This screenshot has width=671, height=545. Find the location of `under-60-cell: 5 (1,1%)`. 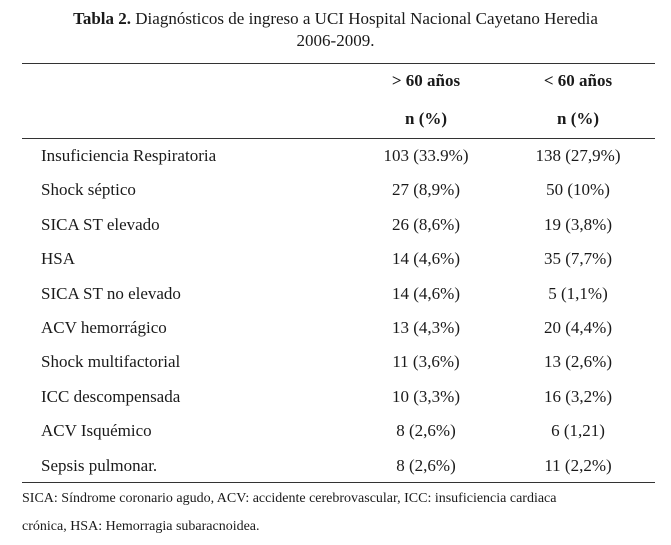

under-60-cell: 5 (1,1%) is located at coordinates (578, 293).